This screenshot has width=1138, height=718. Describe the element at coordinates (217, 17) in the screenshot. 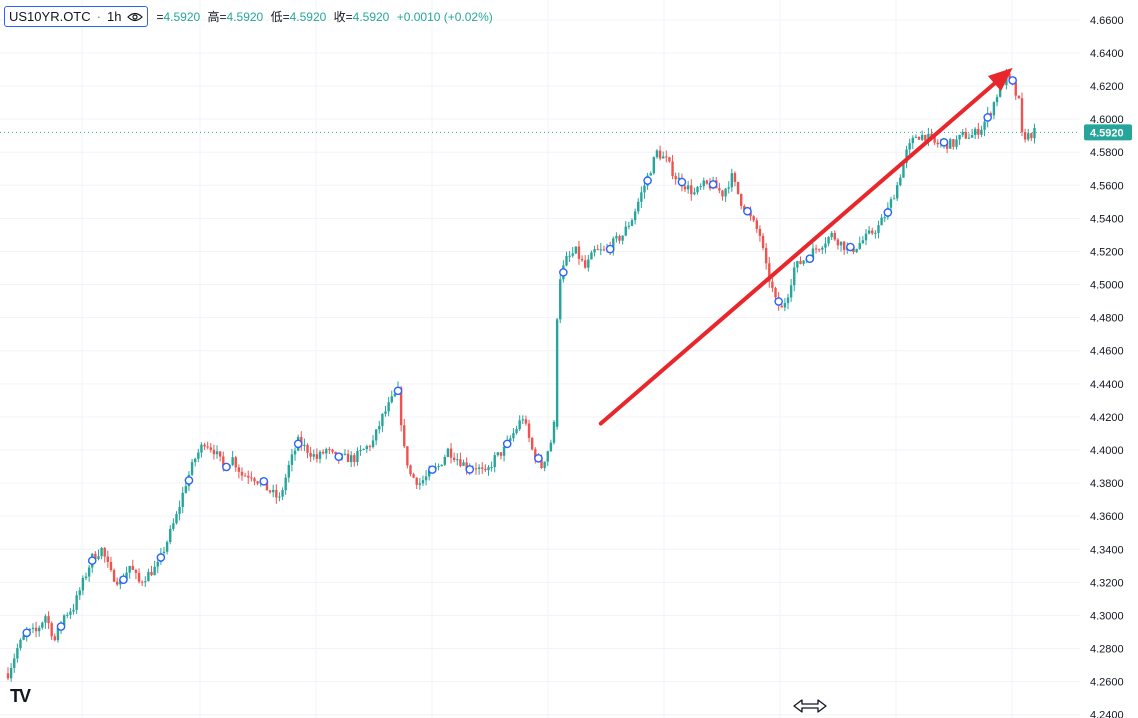

I see `high-label: 高=` at that location.